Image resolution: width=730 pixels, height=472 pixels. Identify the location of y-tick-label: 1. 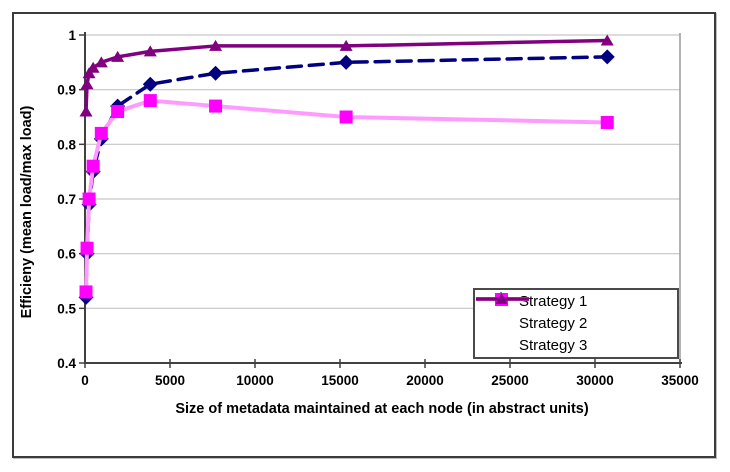
(72, 35).